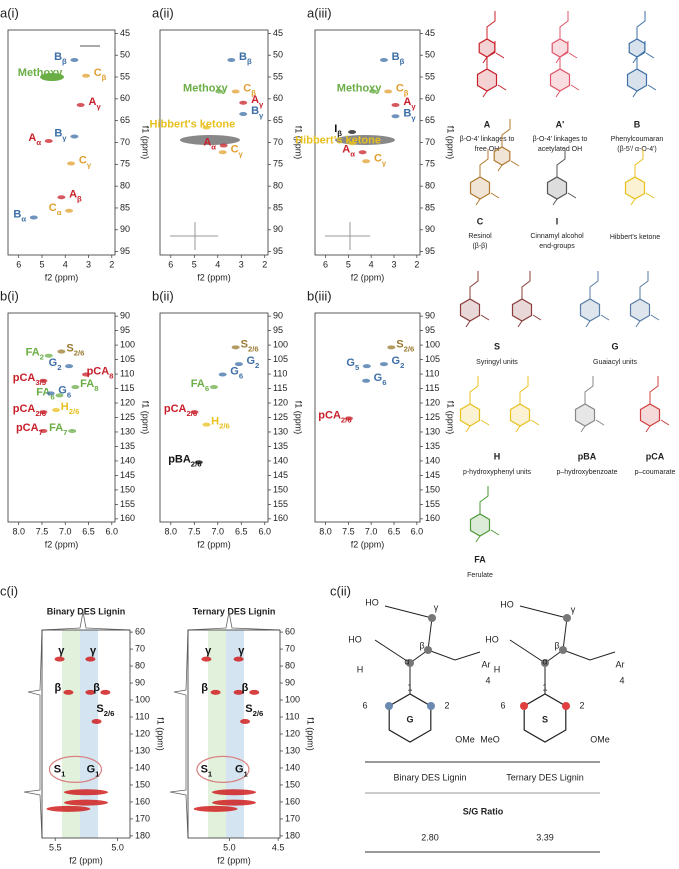 This screenshot has width=679, height=869. What do you see at coordinates (348, 150) in the screenshot?
I see `peak-label: Aα` at bounding box center [348, 150].